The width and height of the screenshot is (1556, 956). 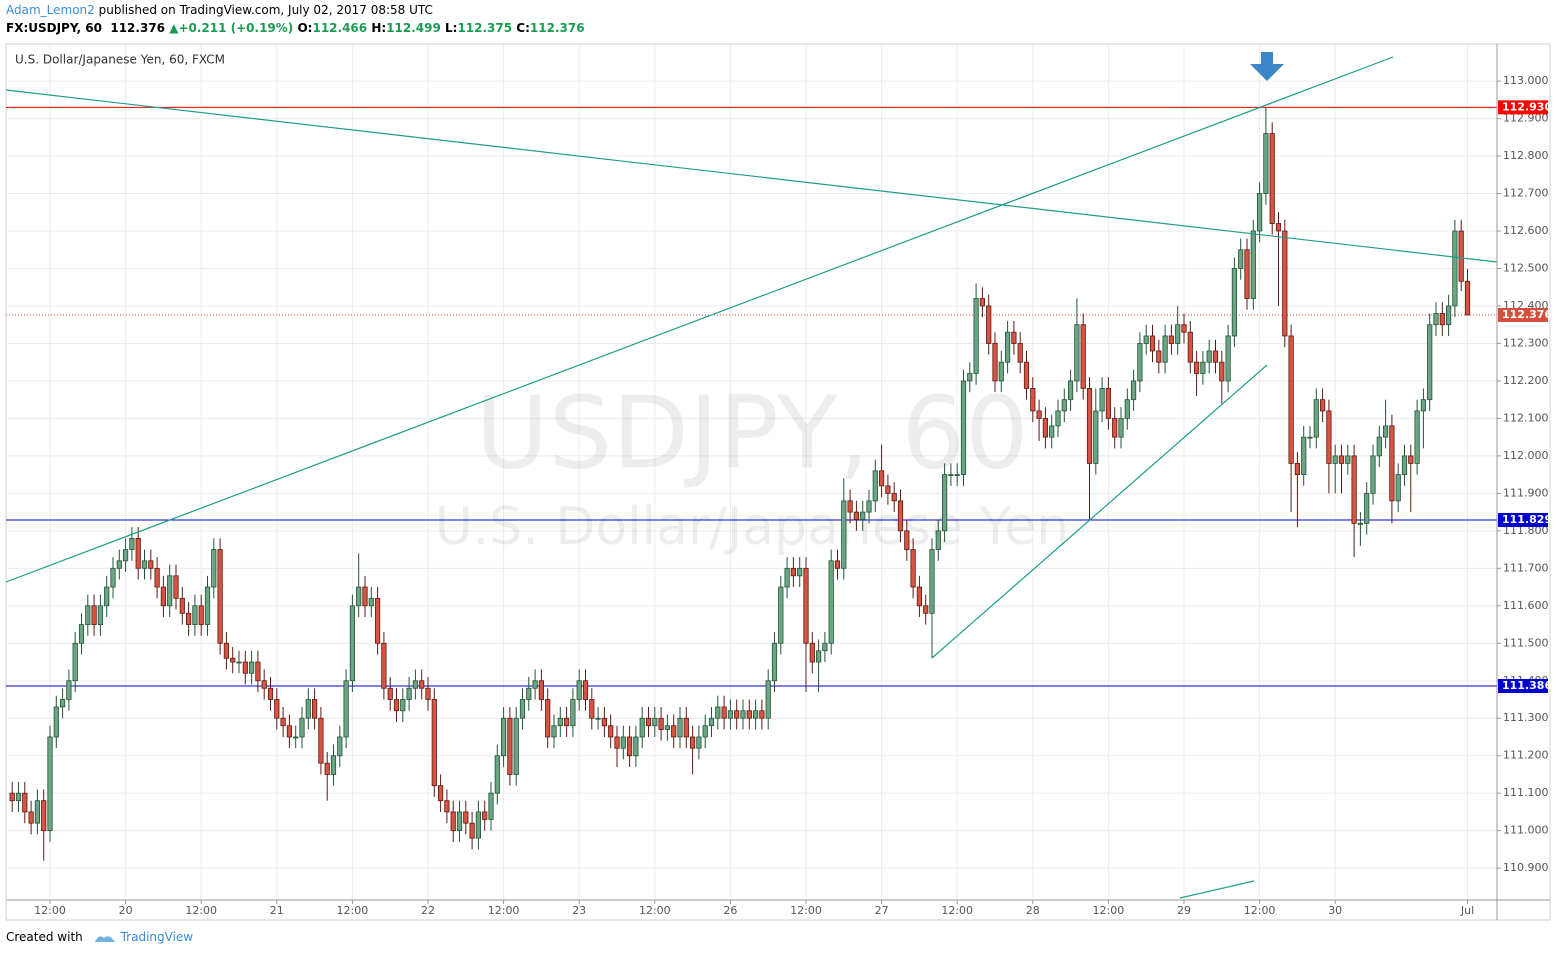 What do you see at coordinates (1267, 66) in the screenshot?
I see `arrow-marker` at bounding box center [1267, 66].